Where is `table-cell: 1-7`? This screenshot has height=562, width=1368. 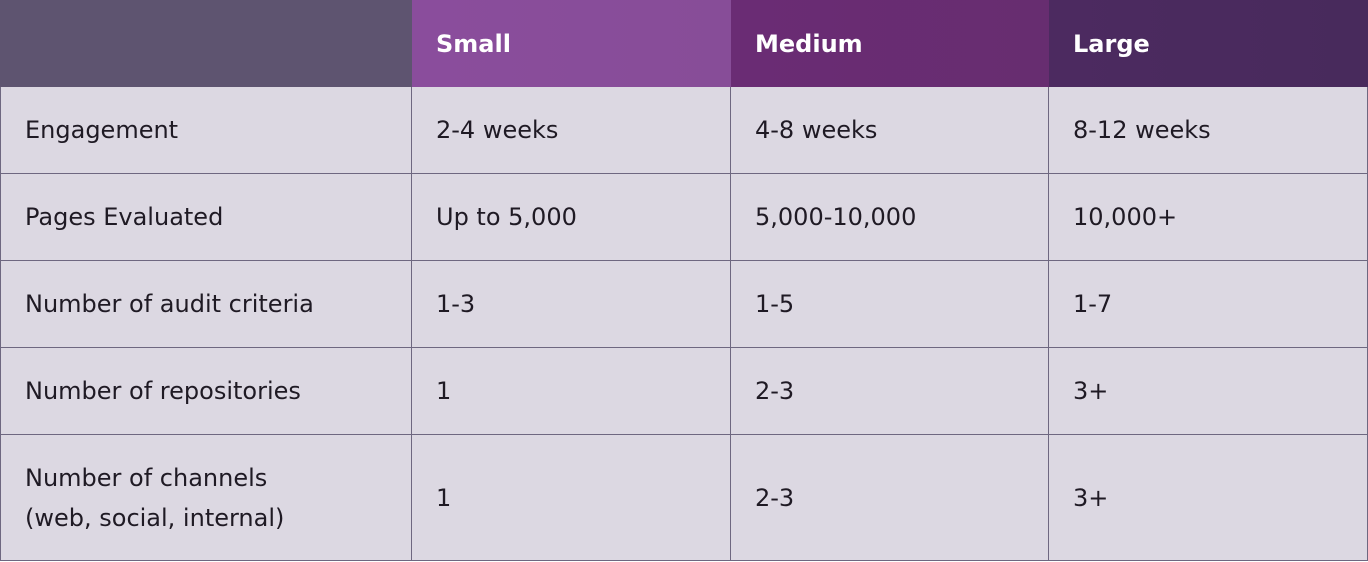 table-cell: 1-7 is located at coordinates (1208, 304).